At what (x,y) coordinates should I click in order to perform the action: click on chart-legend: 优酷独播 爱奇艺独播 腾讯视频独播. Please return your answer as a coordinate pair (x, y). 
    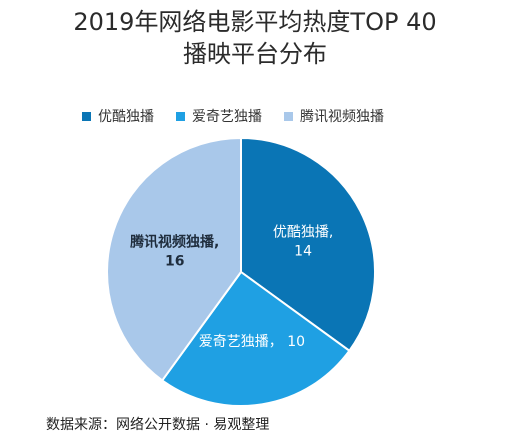
    Looking at the image, I should click on (233, 116).